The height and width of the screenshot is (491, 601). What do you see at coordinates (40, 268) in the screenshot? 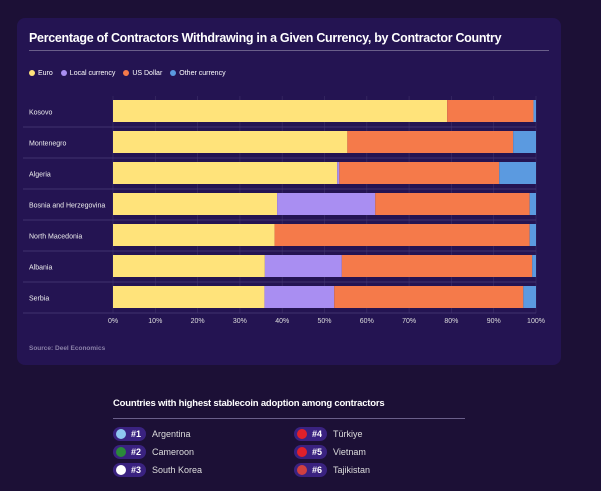
I see `category-label: Albania` at bounding box center [40, 268].